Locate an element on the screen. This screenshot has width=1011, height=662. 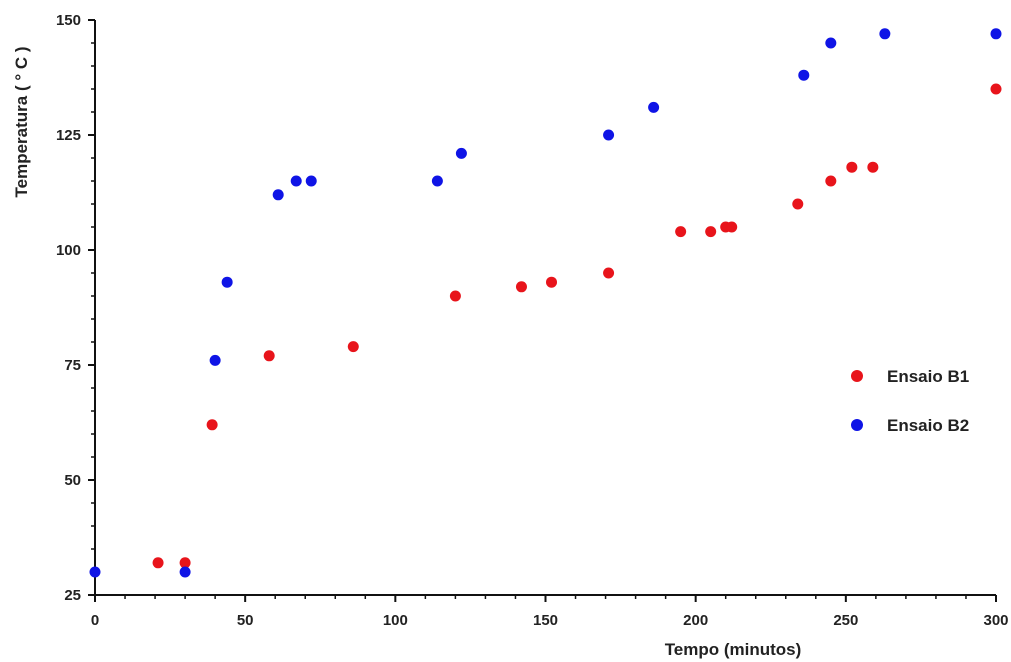
y-tick-label: 50 is located at coordinates (72, 480).